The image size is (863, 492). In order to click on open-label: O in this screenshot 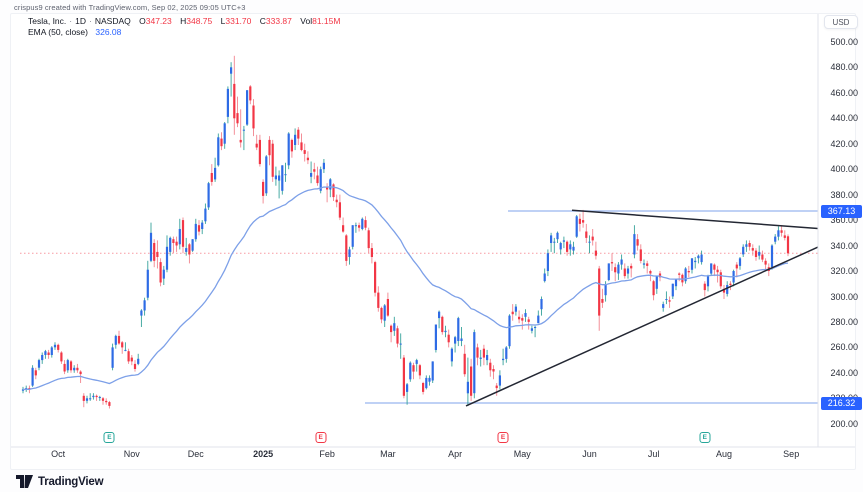, I will do `click(142, 21)`.